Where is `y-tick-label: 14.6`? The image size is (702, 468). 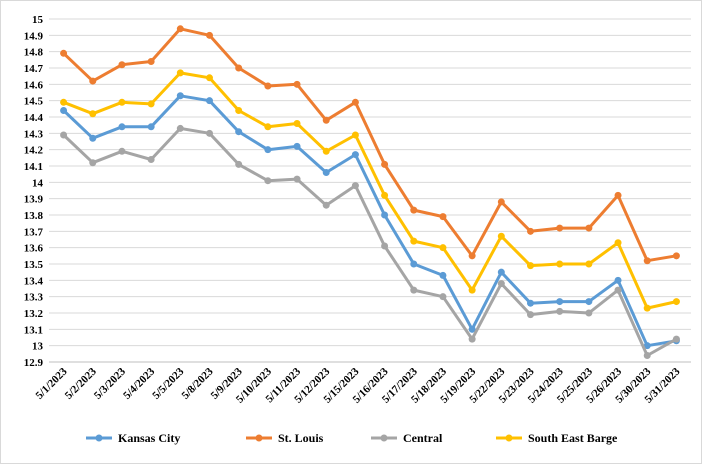
y-tick-label: 14.6 is located at coordinates (34, 85).